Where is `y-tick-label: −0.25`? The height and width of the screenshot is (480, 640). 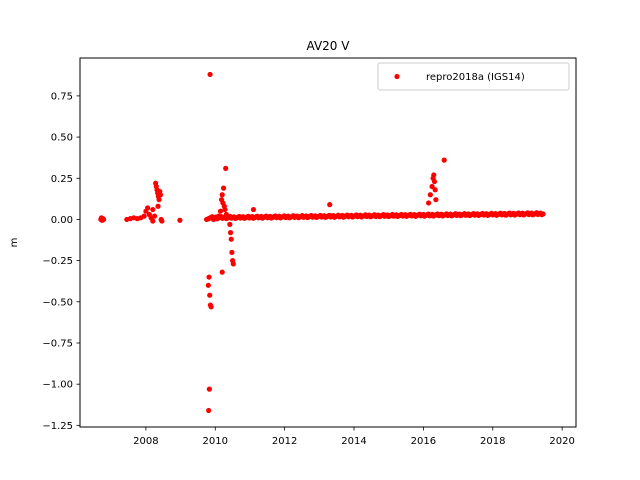
y-tick-label: −0.25 is located at coordinates (57, 261).